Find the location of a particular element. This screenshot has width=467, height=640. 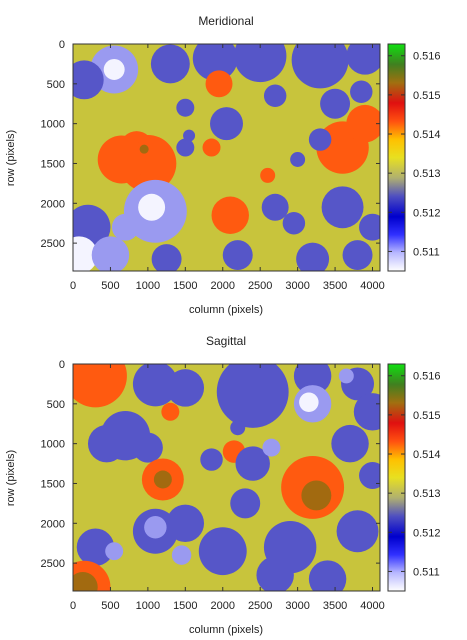

colorbar-tick-label: 0.511 is located at coordinates (426, 252).